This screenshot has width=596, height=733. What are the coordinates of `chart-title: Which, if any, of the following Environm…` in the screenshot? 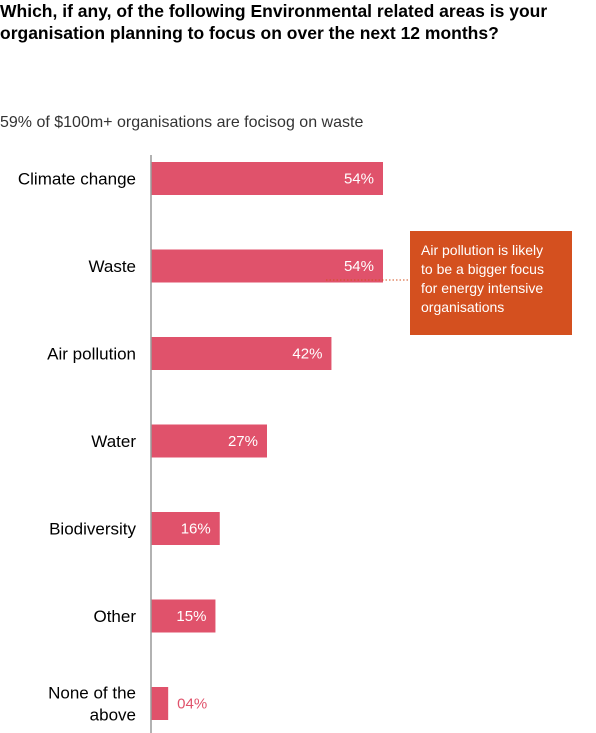 It's located at (274, 22).